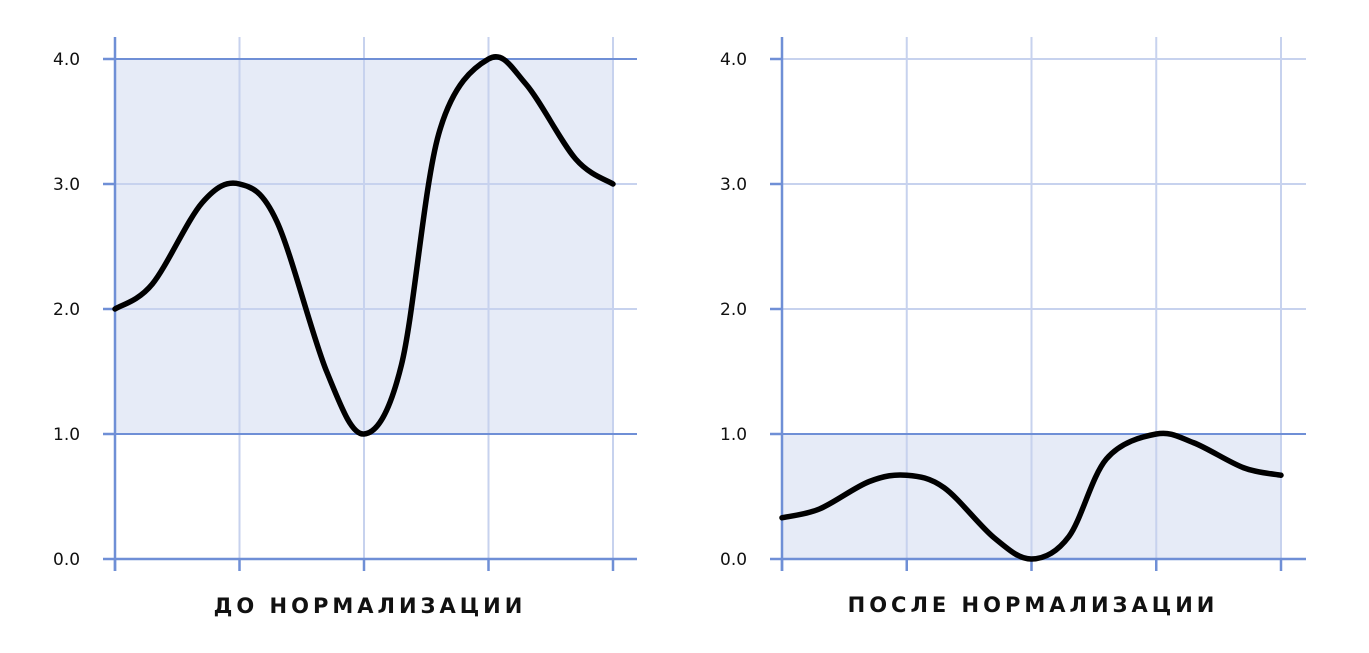 The image size is (1369, 653). I want to click on series-line, so click(1031, 496).